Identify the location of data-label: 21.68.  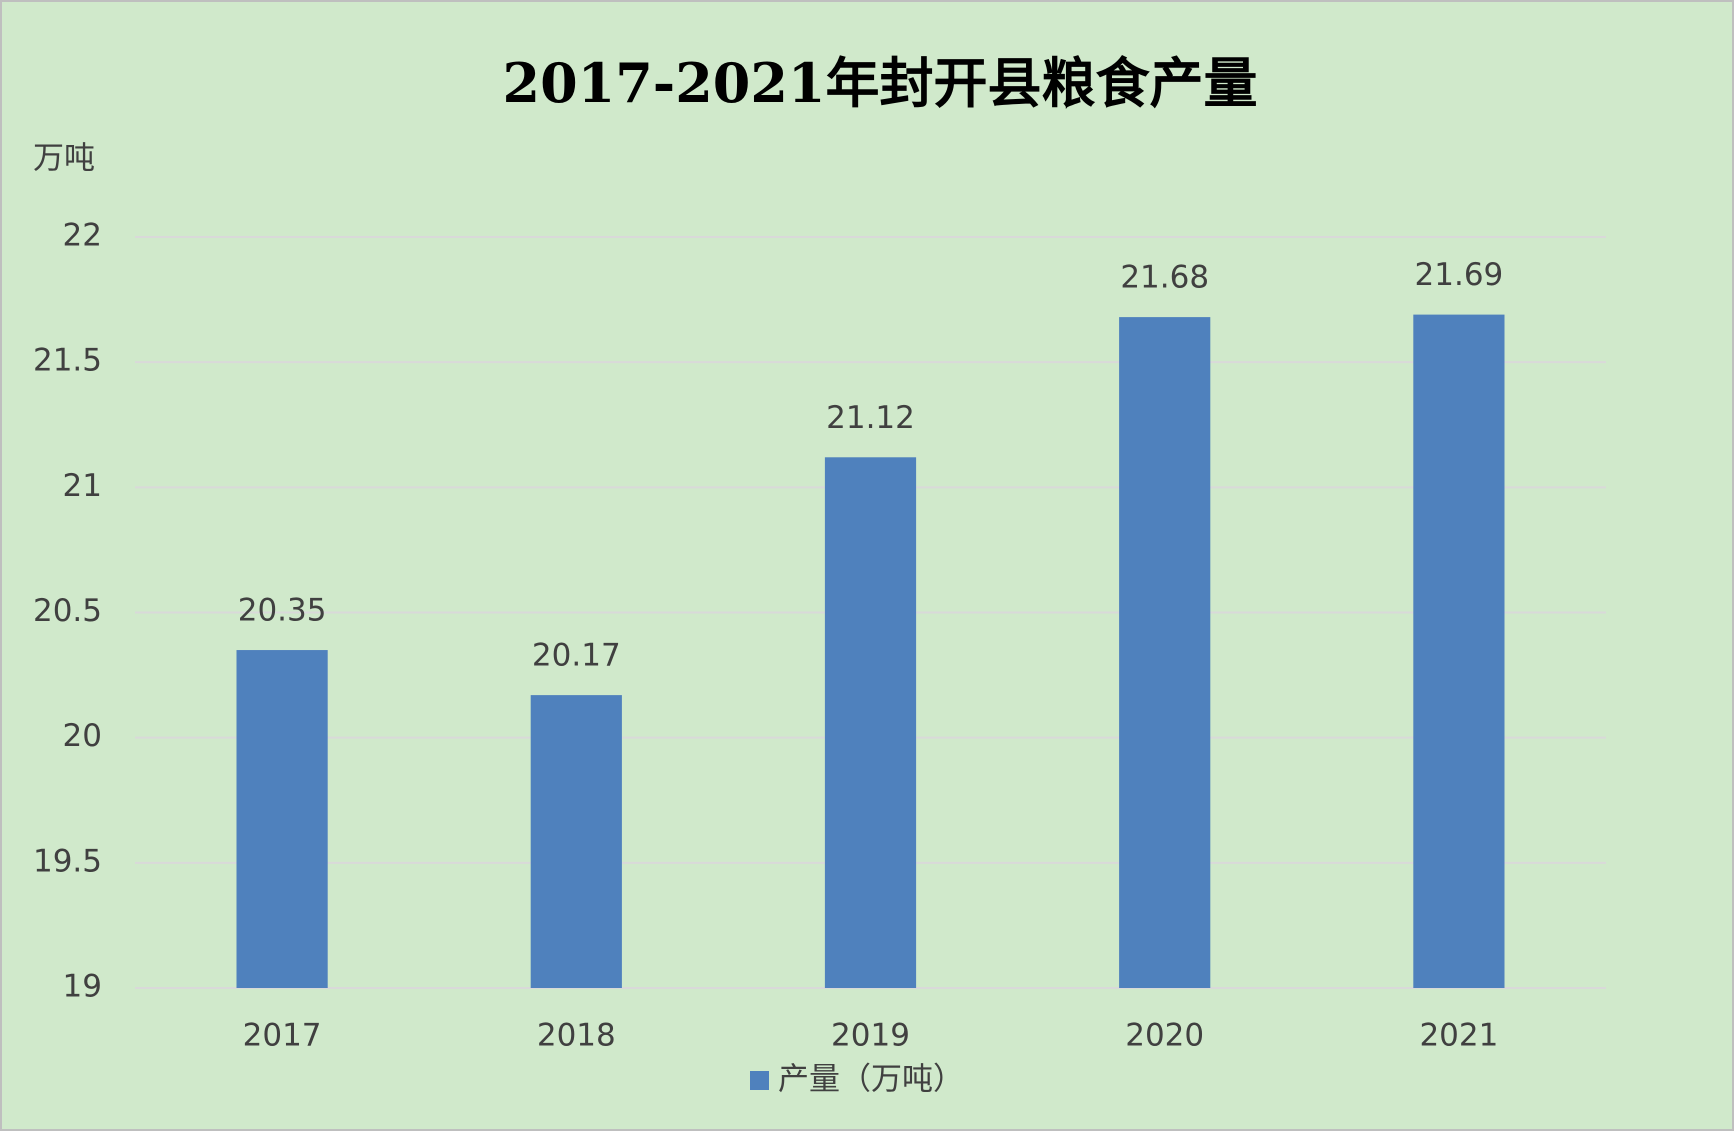
(1164, 278).